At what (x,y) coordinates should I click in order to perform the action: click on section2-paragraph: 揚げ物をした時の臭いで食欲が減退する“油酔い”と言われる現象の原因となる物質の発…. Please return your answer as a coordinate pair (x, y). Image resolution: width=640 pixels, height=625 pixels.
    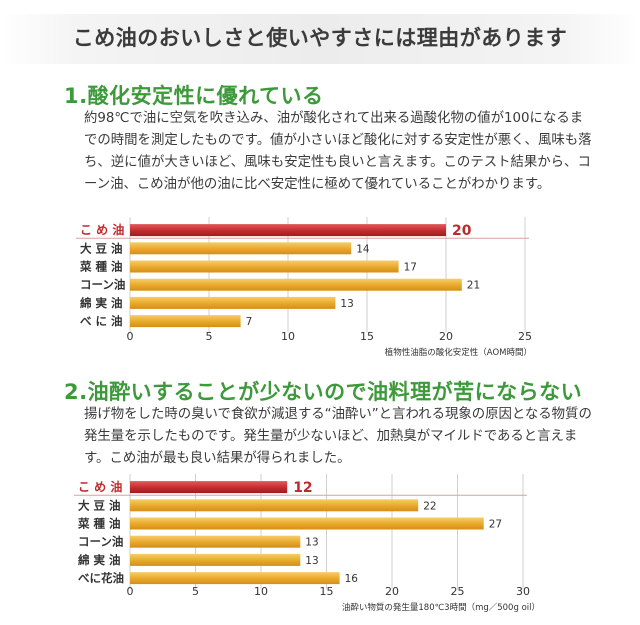
    Looking at the image, I should click on (338, 436).